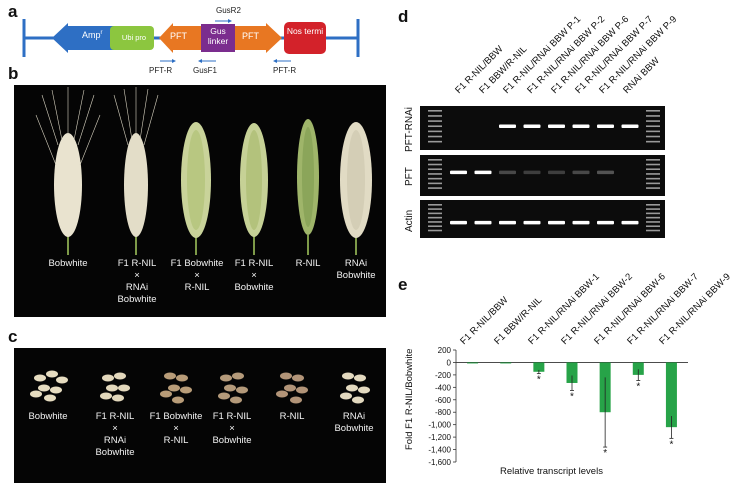 The image size is (744, 487). Describe the element at coordinates (354, 422) in the screenshot. I see `grain-label-rnai-bobwhite: RNAi Bobwhite` at that location.